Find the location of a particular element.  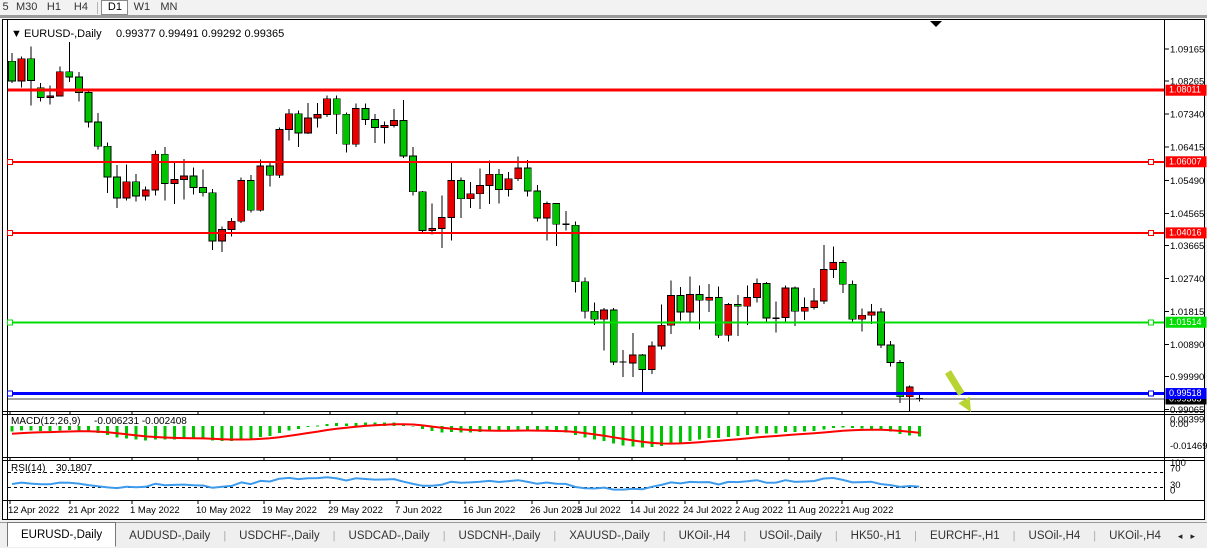

price-line-badge is located at coordinates (1186, 394).